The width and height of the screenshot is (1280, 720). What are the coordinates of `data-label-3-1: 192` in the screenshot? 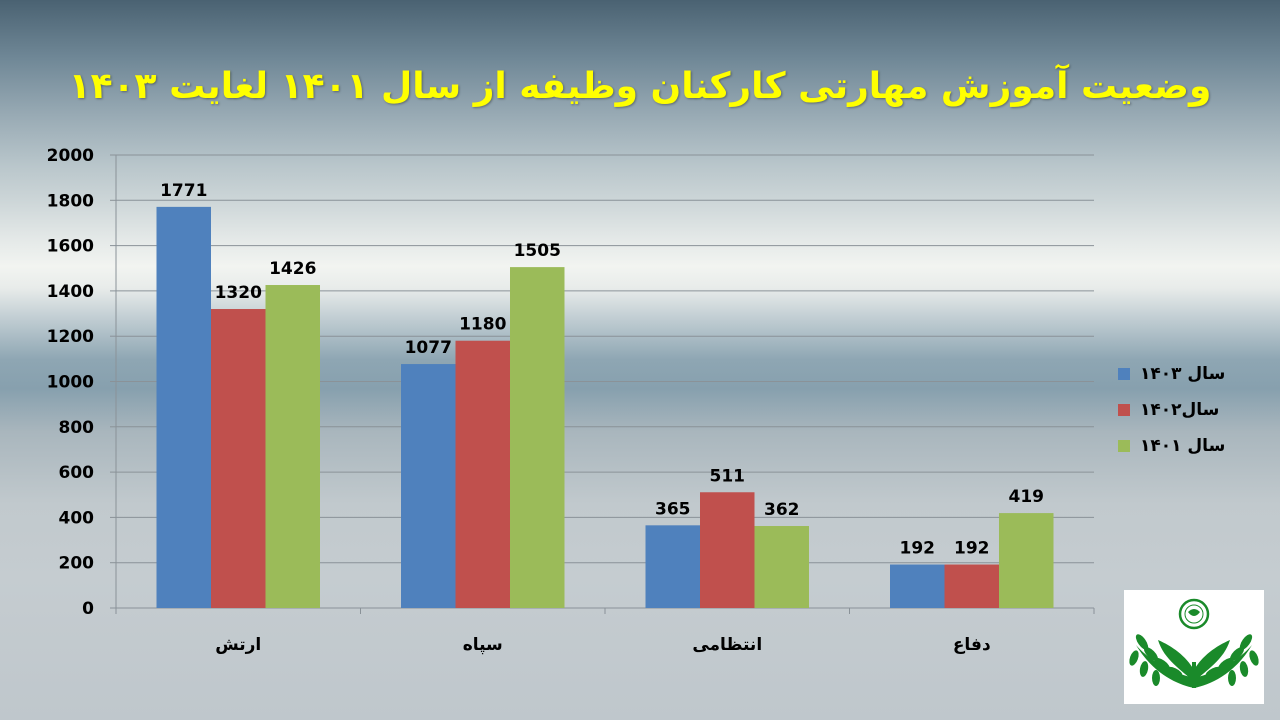 It's located at (972, 549).